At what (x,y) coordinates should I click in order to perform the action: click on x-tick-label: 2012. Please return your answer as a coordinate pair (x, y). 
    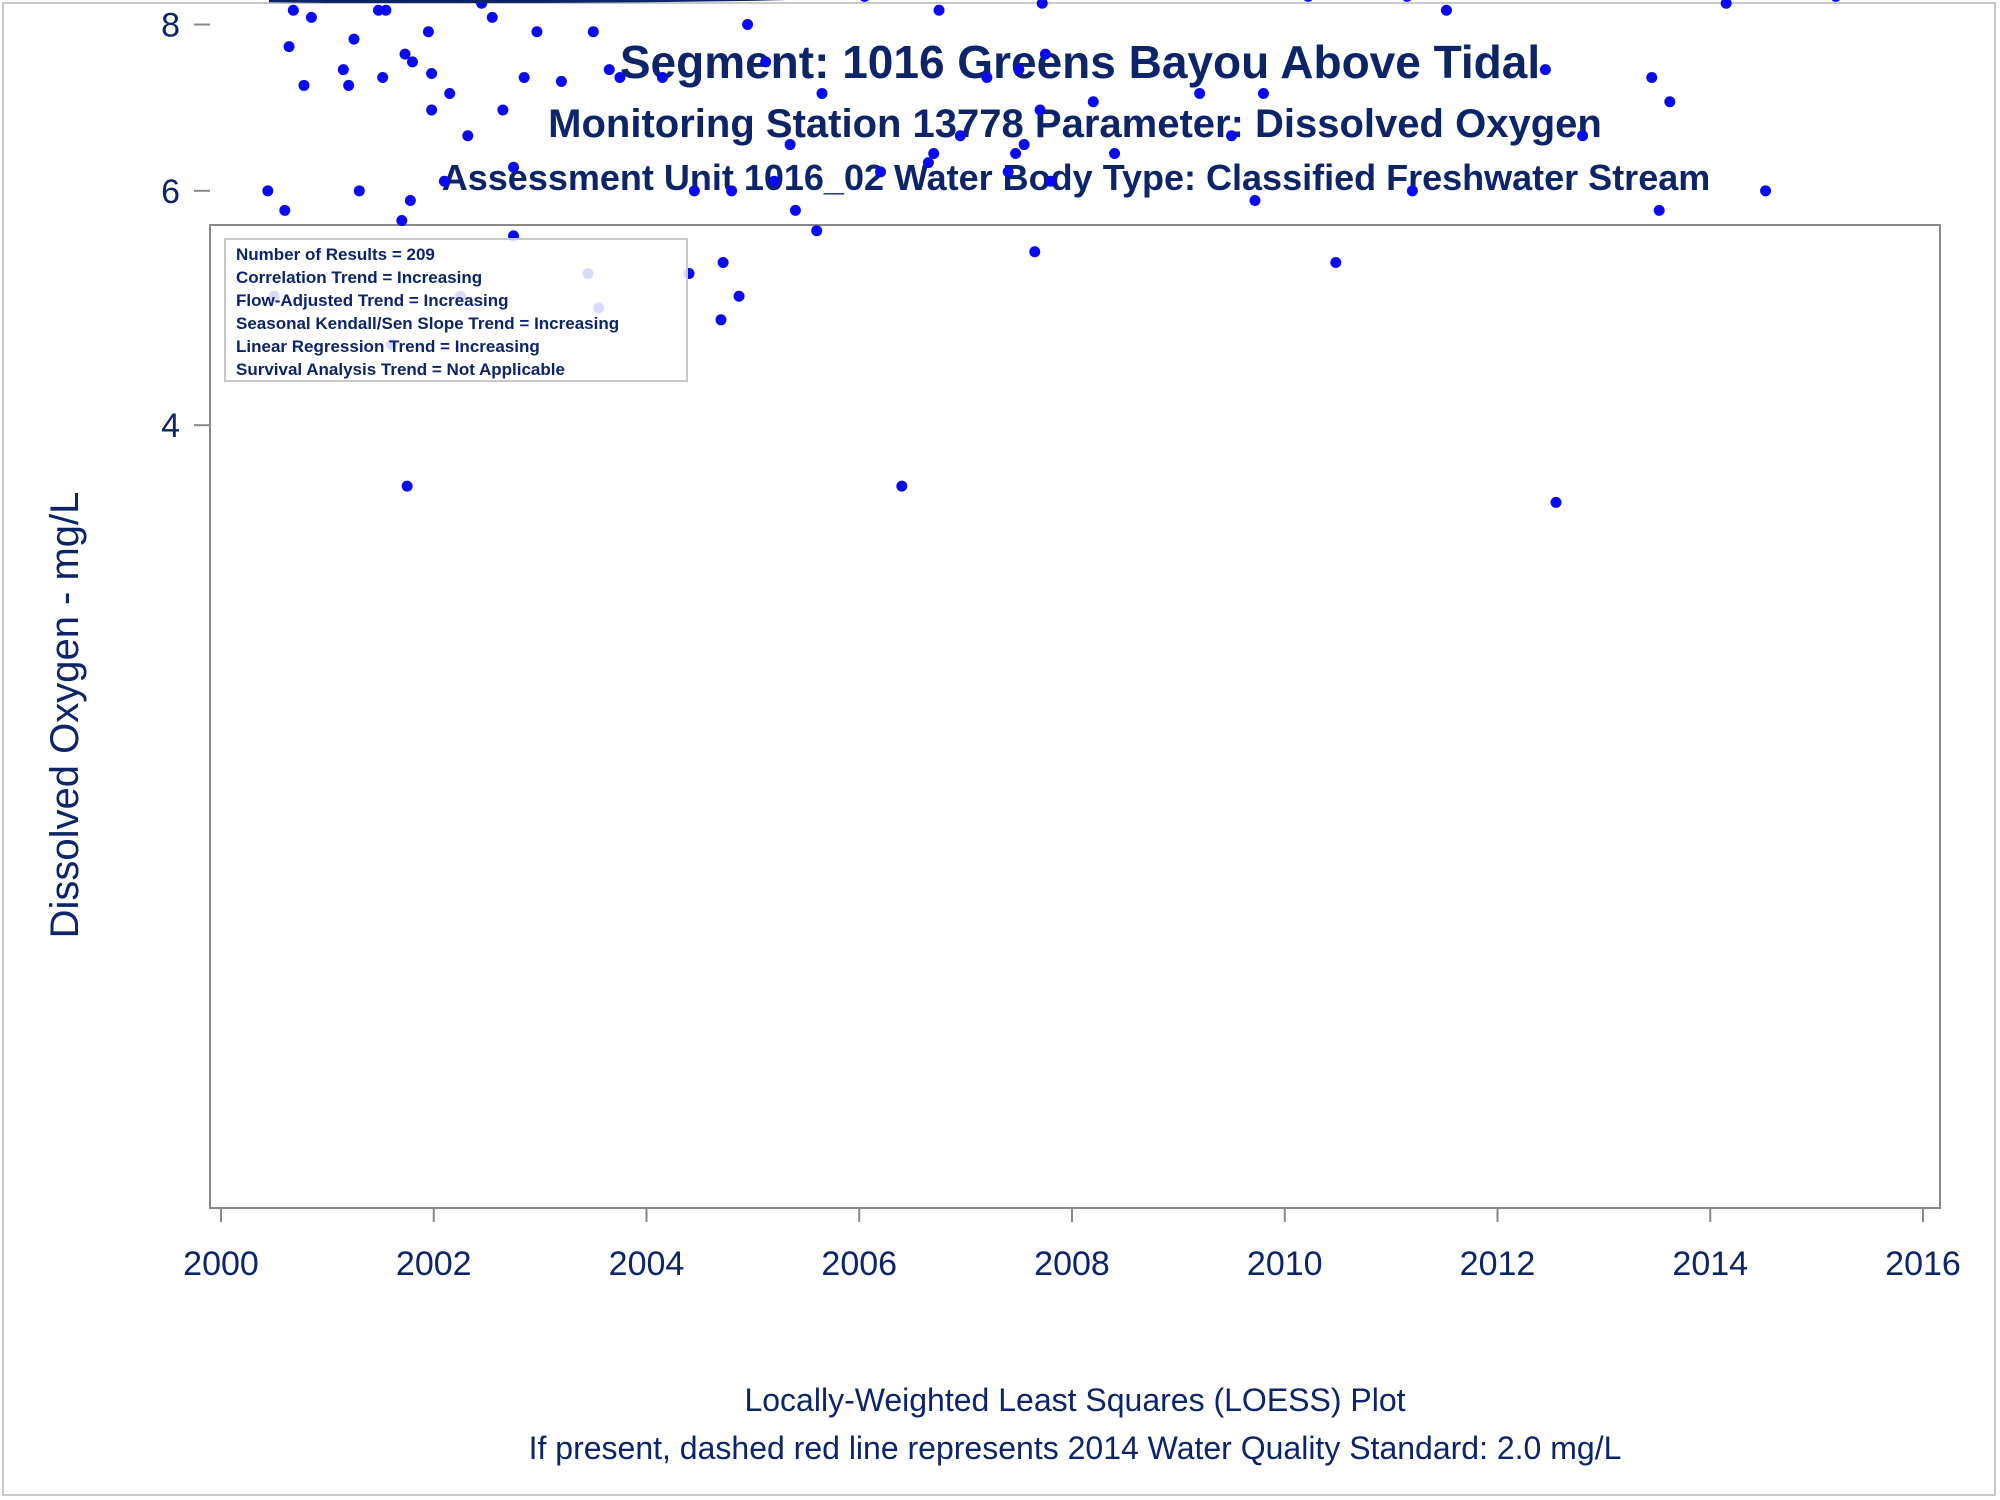
    Looking at the image, I should click on (1498, 1264).